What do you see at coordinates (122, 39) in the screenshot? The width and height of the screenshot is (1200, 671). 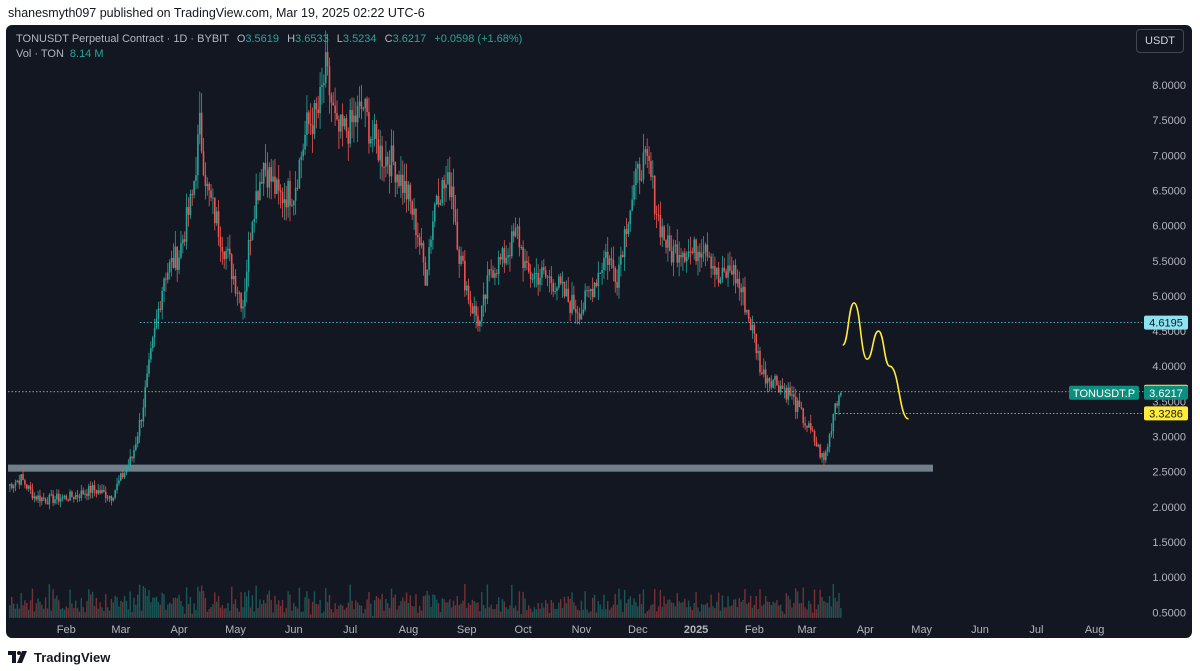 I see `symbol-title: TONUSDT Perpetual Contract · 1D · BYBIT` at bounding box center [122, 39].